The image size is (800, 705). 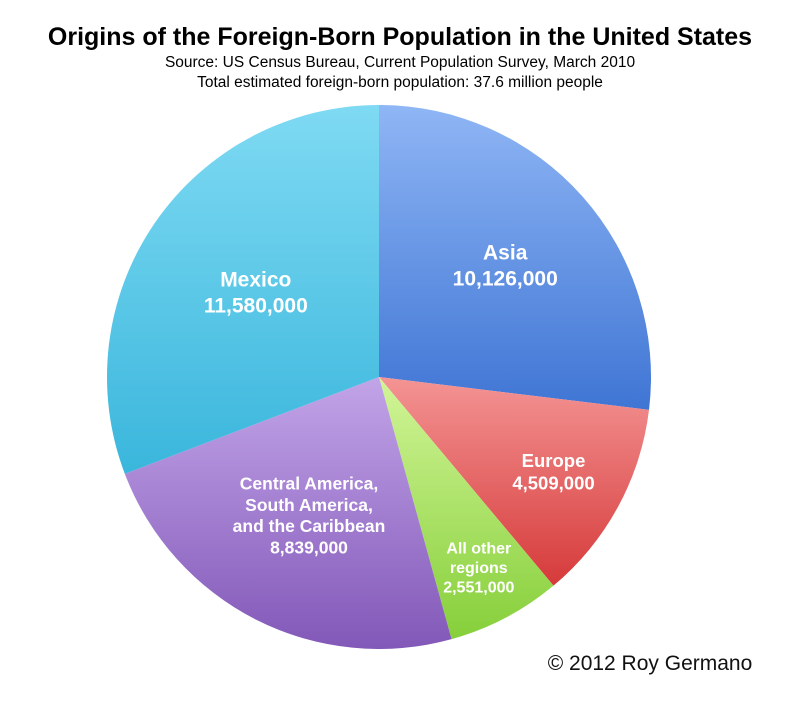 I want to click on pie-slice-europe, so click(x=514, y=481).